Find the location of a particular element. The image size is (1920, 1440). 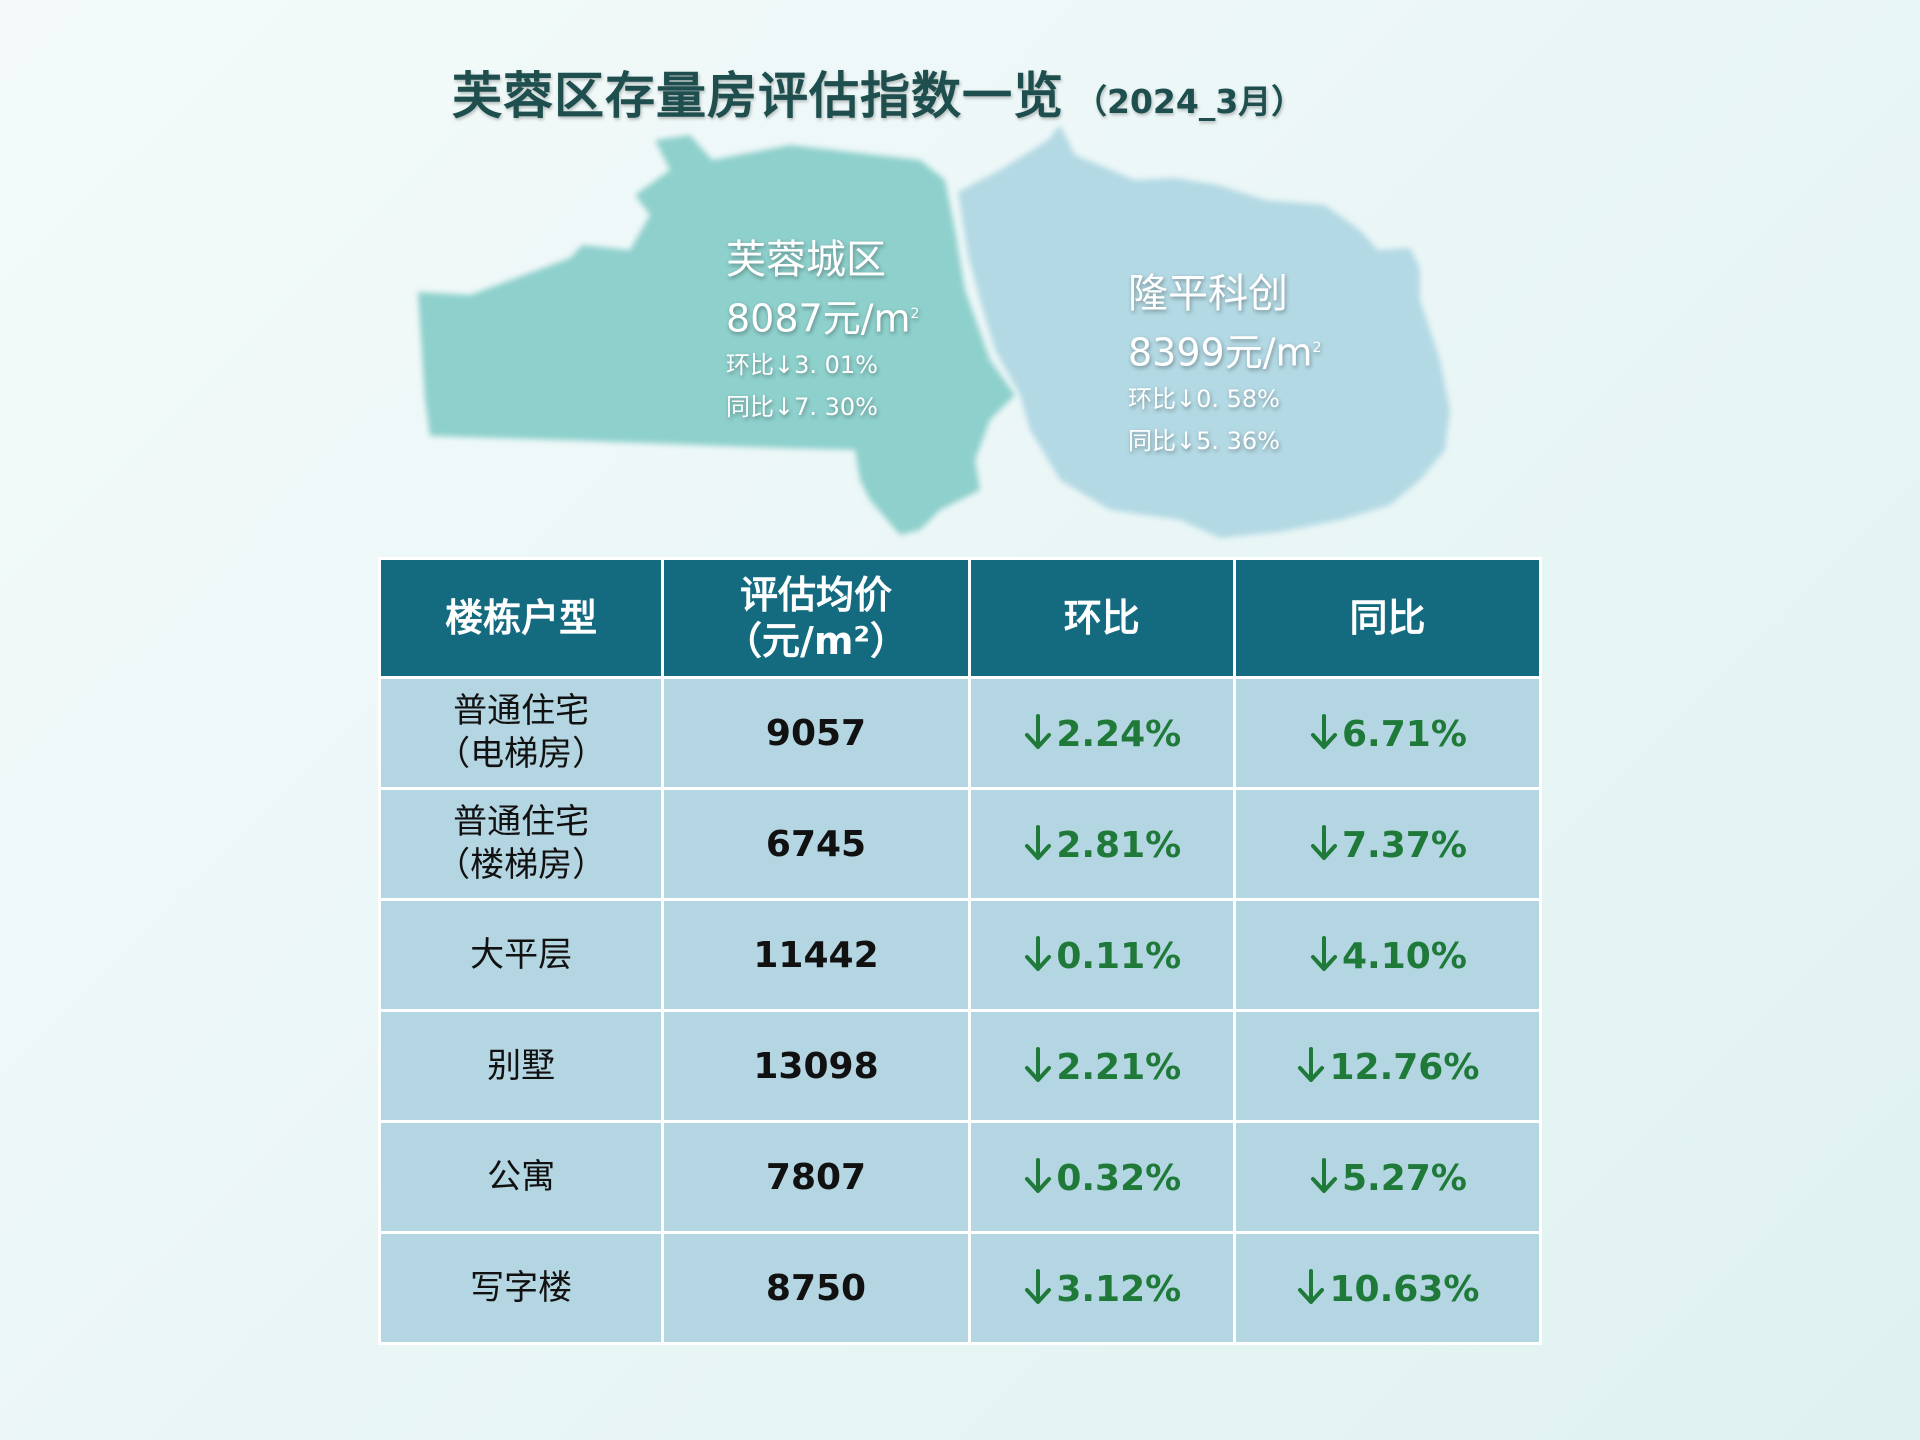

table-header-row: 楼栋户型 评估均价 （元/m²） 环比 同比 is located at coordinates (960, 618).